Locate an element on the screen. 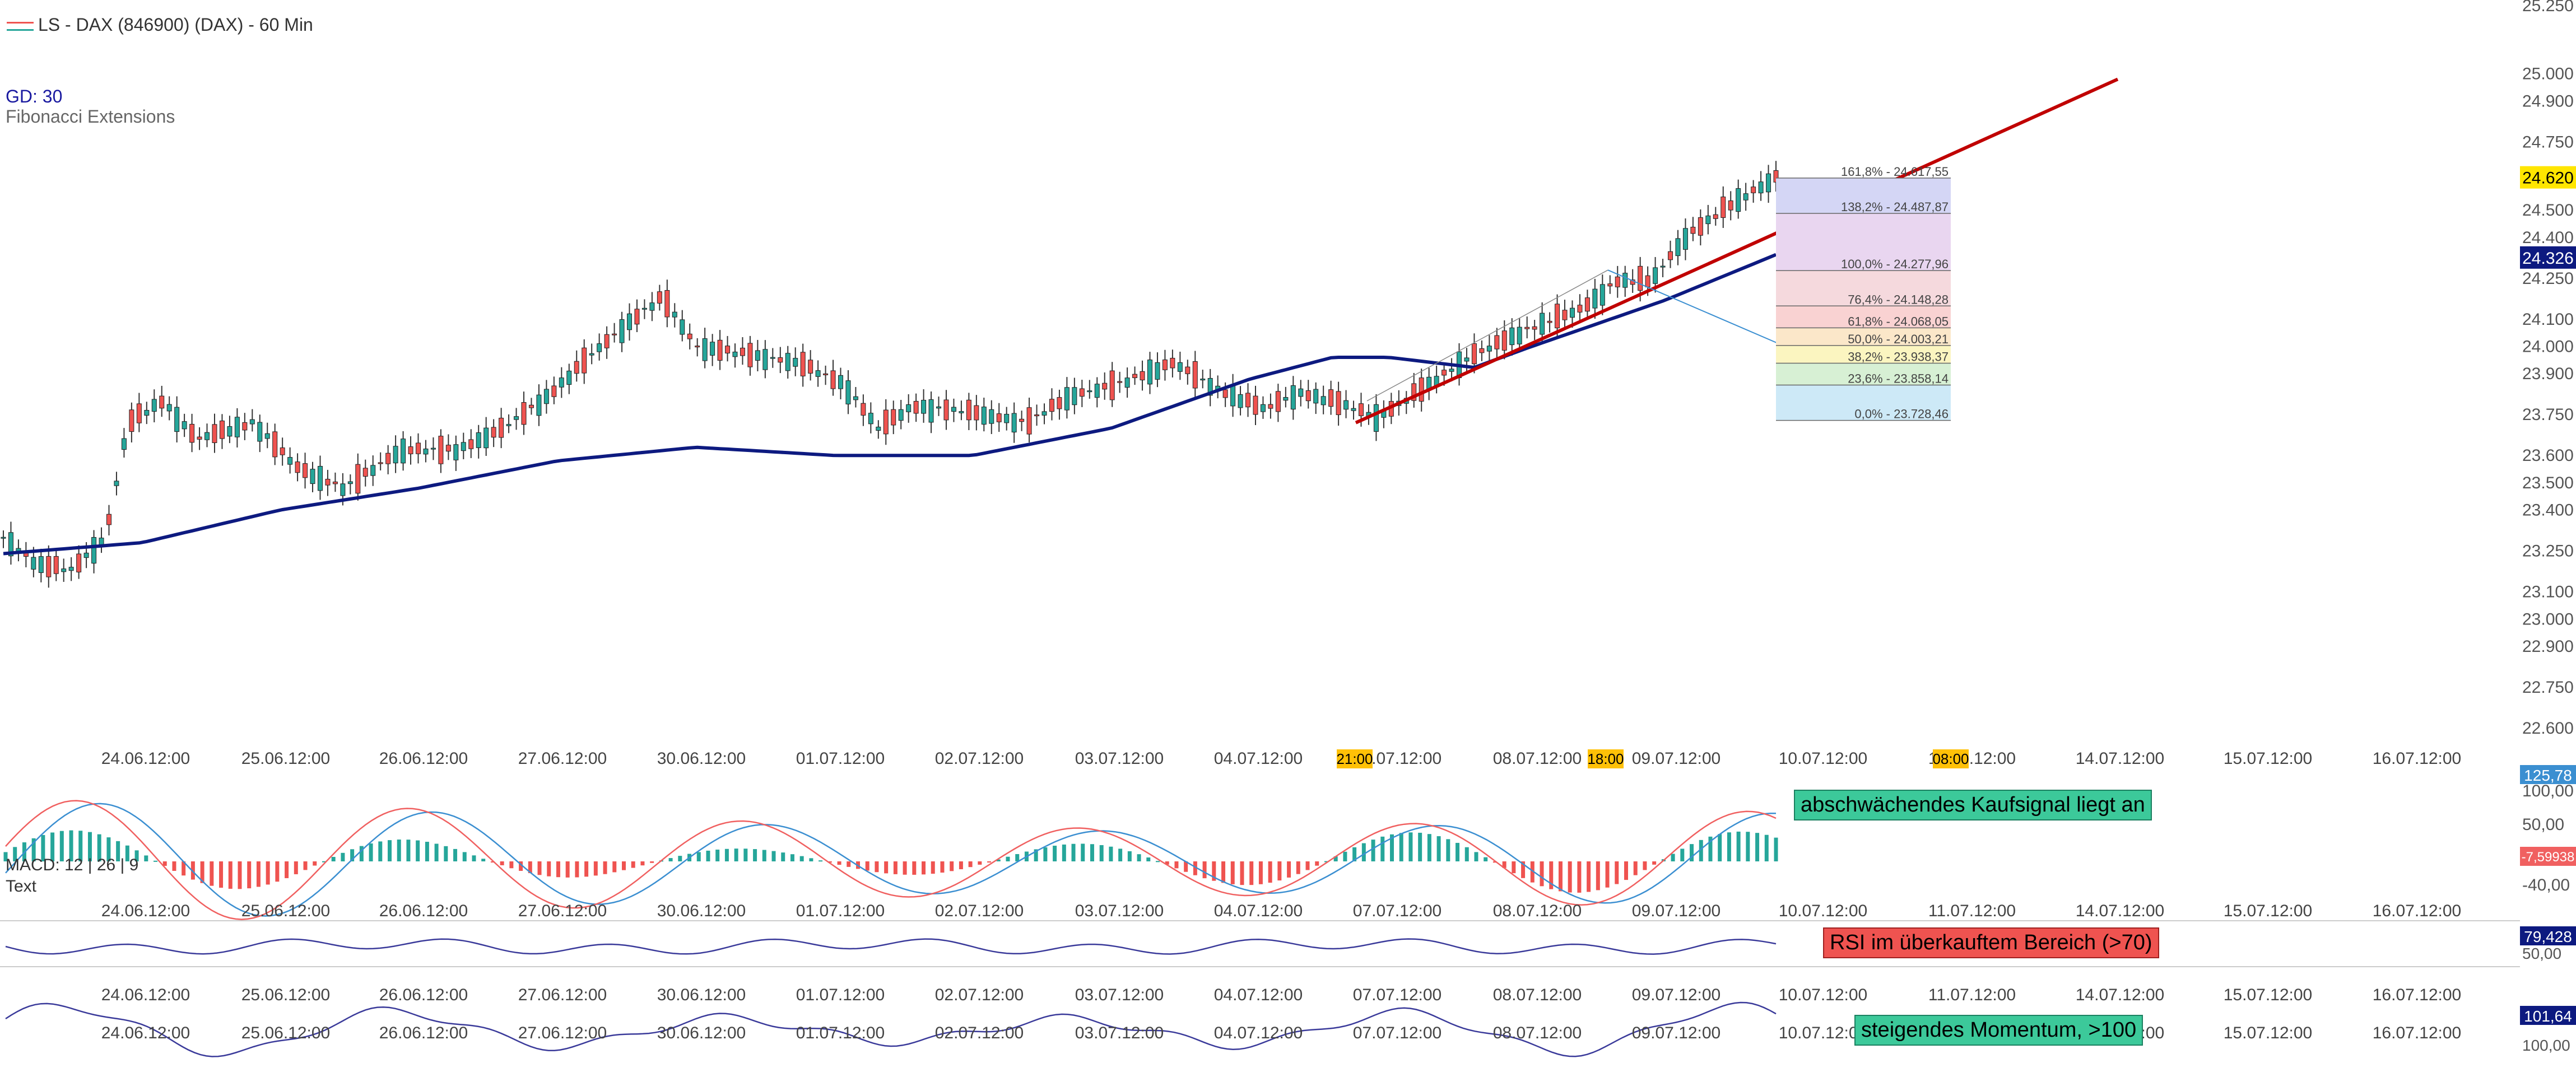 The height and width of the screenshot is (1091, 2576). macd-x-tick-label: 03.07.12:00 is located at coordinates (1119, 911).